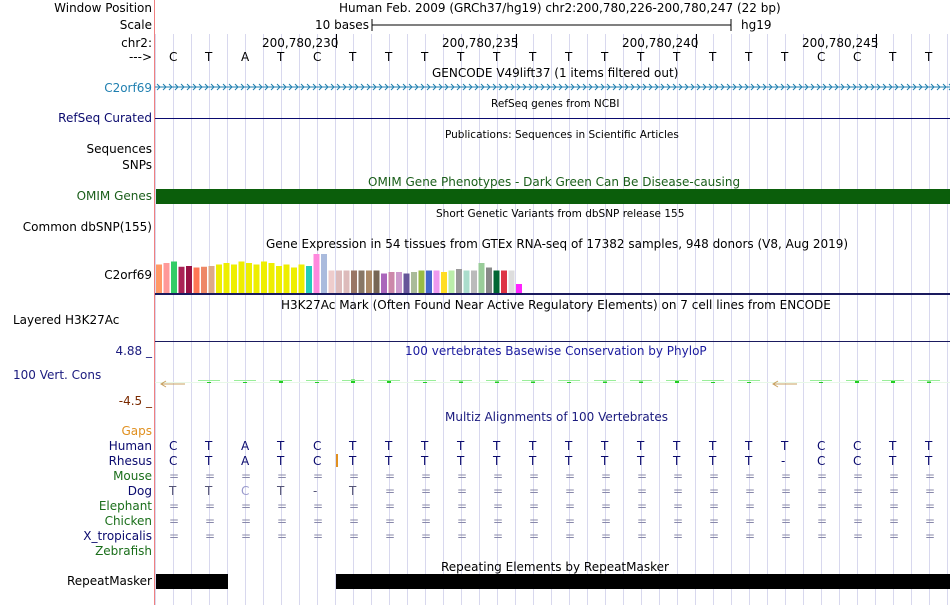  What do you see at coordinates (821, 446) in the screenshot?
I see `alignment-base: C` at bounding box center [821, 446].